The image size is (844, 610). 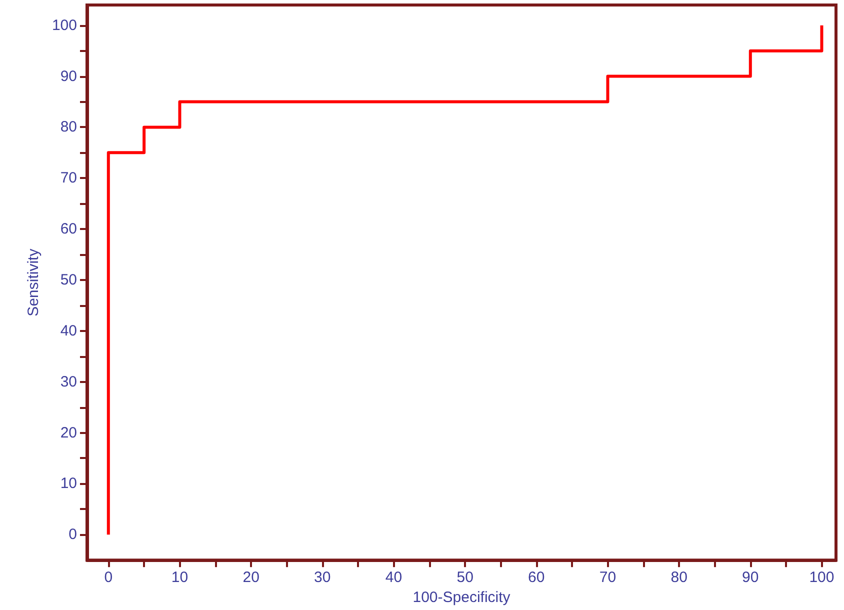 I want to click on y-tick-label: 100, so click(x=64, y=25).